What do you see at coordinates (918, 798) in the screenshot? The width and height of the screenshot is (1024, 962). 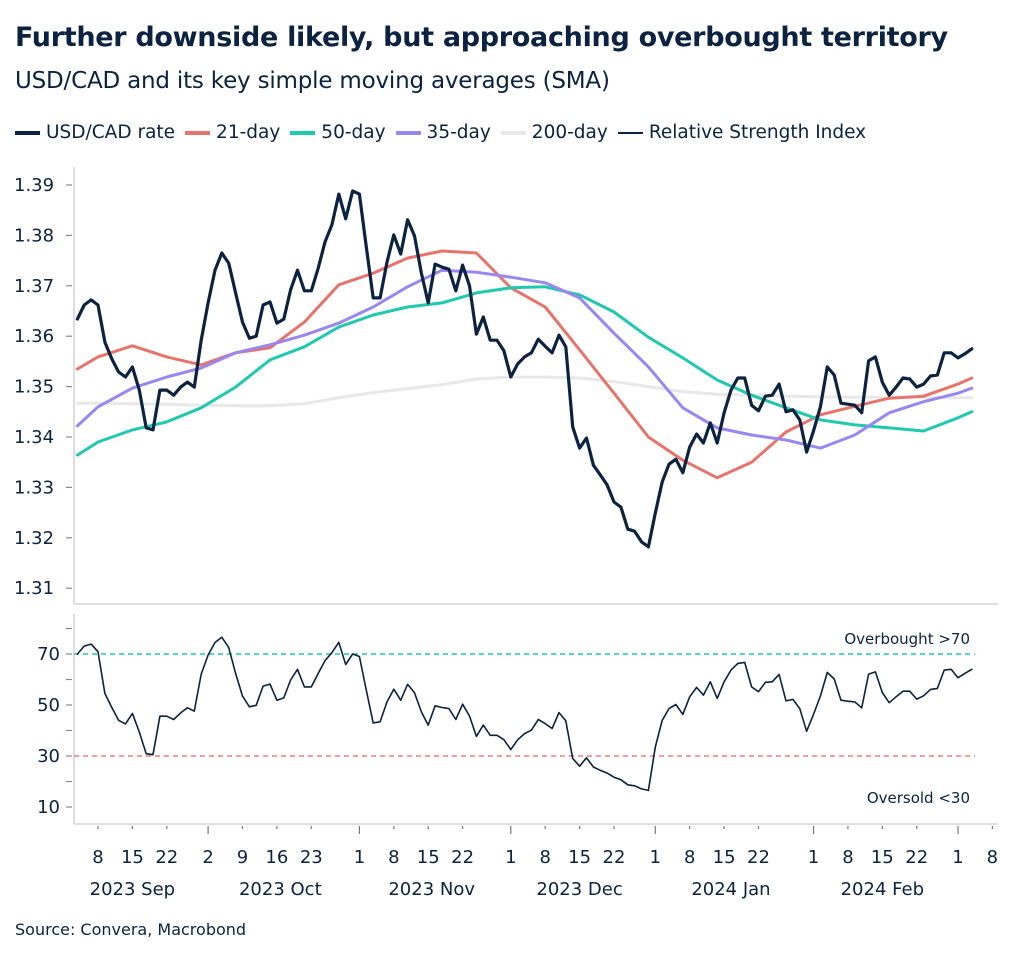 I see `oversold-label: Oversold <30` at bounding box center [918, 798].